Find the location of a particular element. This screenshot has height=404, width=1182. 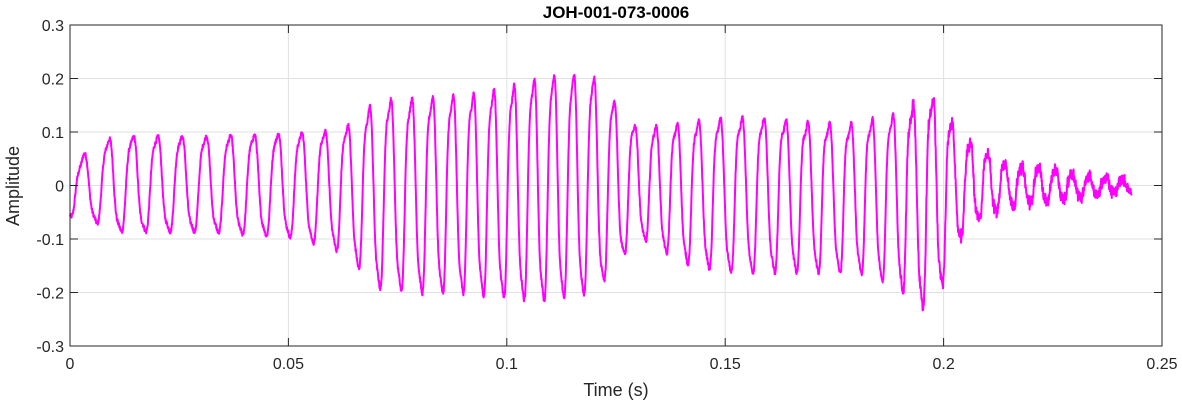

y-tick-label: 0.3 is located at coordinates (53, 26).